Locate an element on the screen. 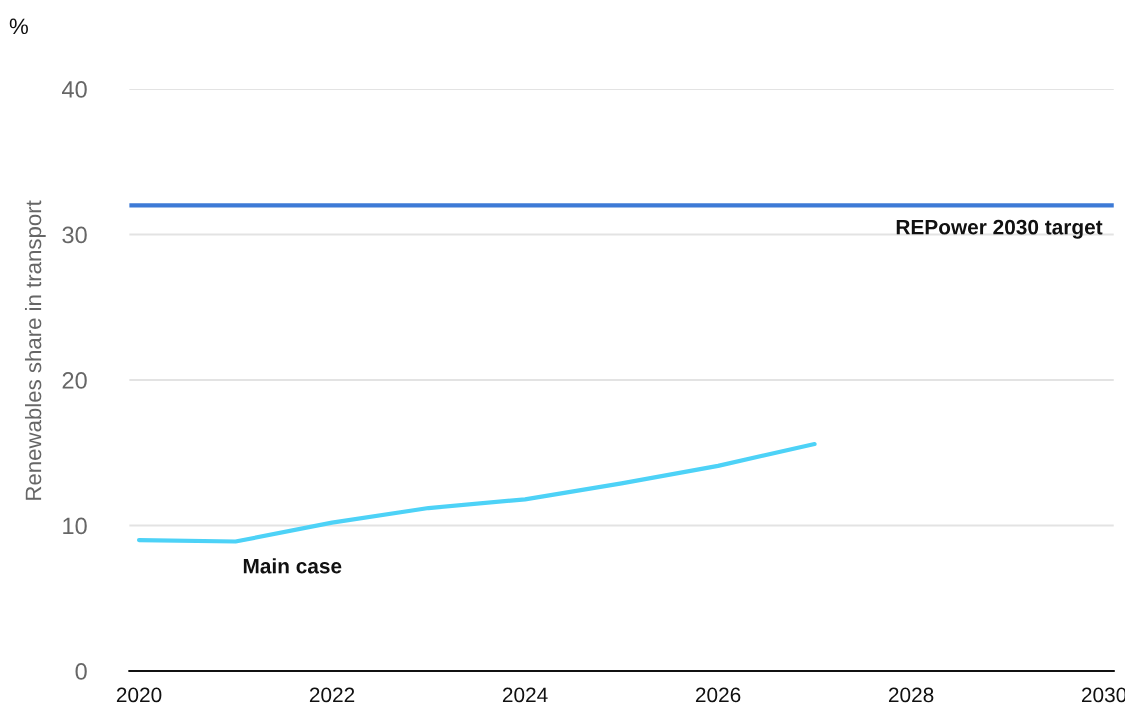 This screenshot has width=1125, height=715. y-tick-label: 20 is located at coordinates (74, 380).